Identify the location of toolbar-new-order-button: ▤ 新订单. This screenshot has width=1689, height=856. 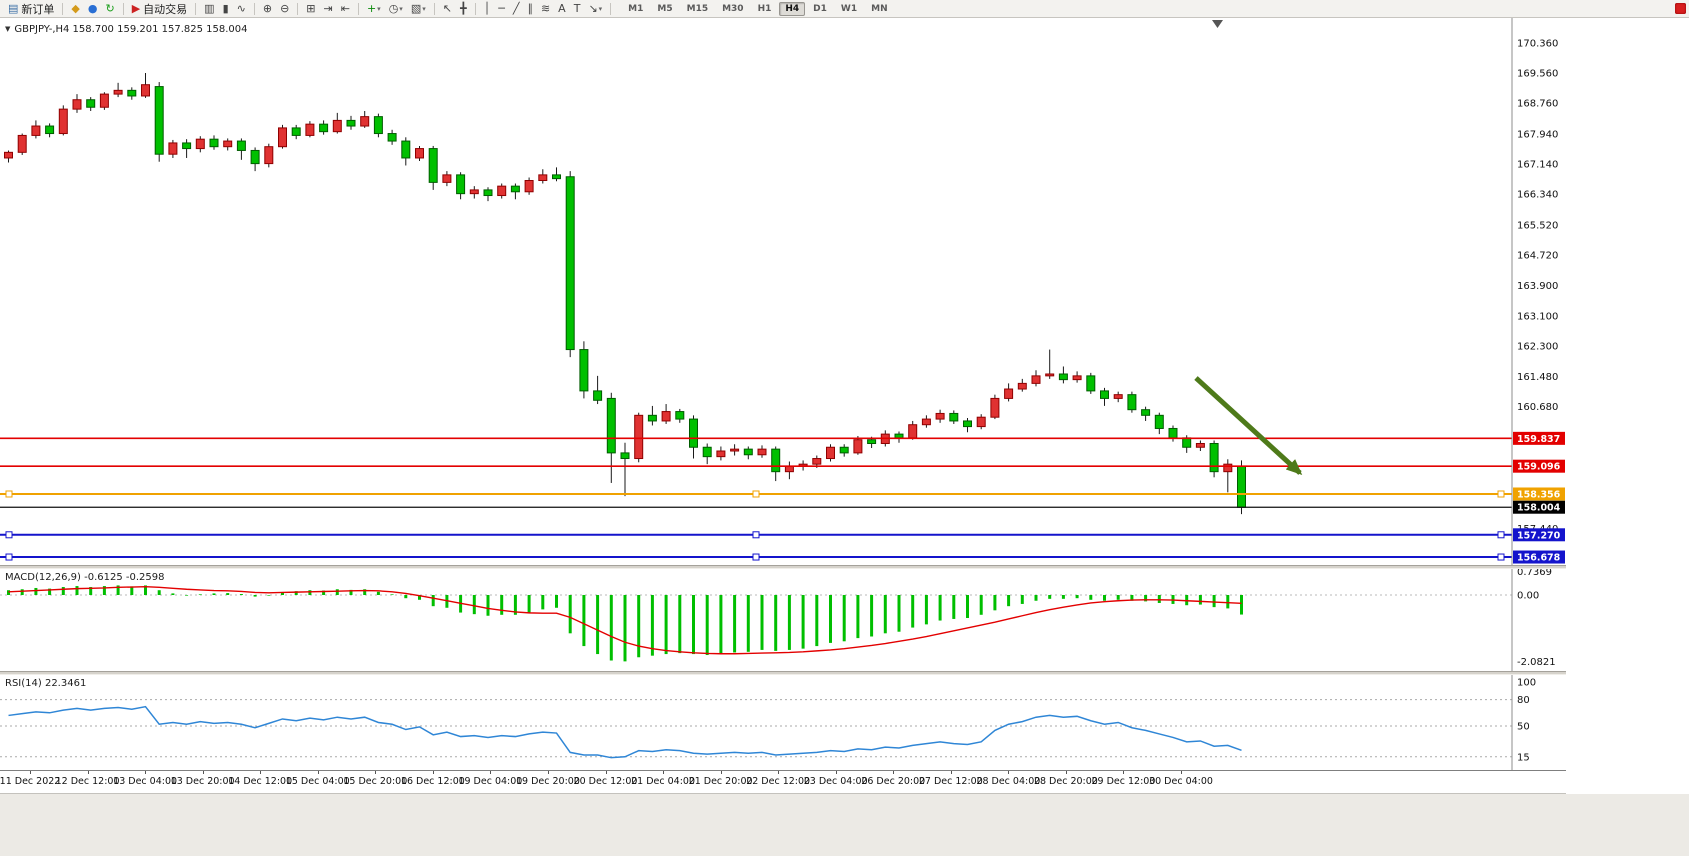
(31, 8).